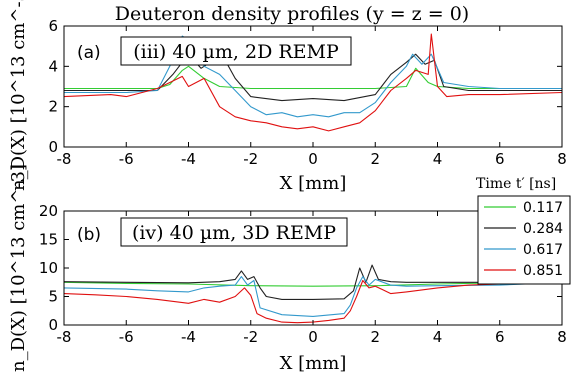 The height and width of the screenshot is (378, 576). Describe the element at coordinates (313, 159) in the screenshot. I see `panel-a-xtick-label: 0` at that location.